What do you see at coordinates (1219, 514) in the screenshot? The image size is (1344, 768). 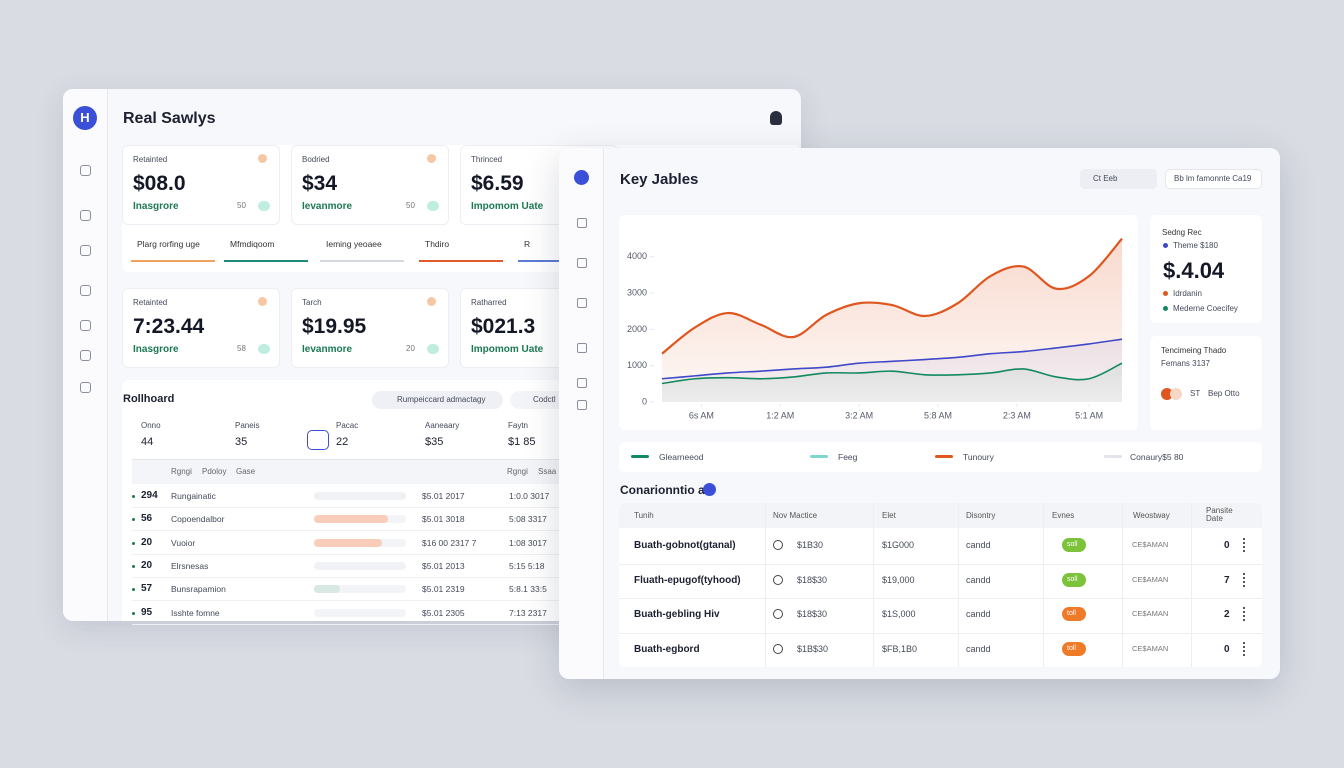 I see `header-cell: Pansite Date` at bounding box center [1219, 514].